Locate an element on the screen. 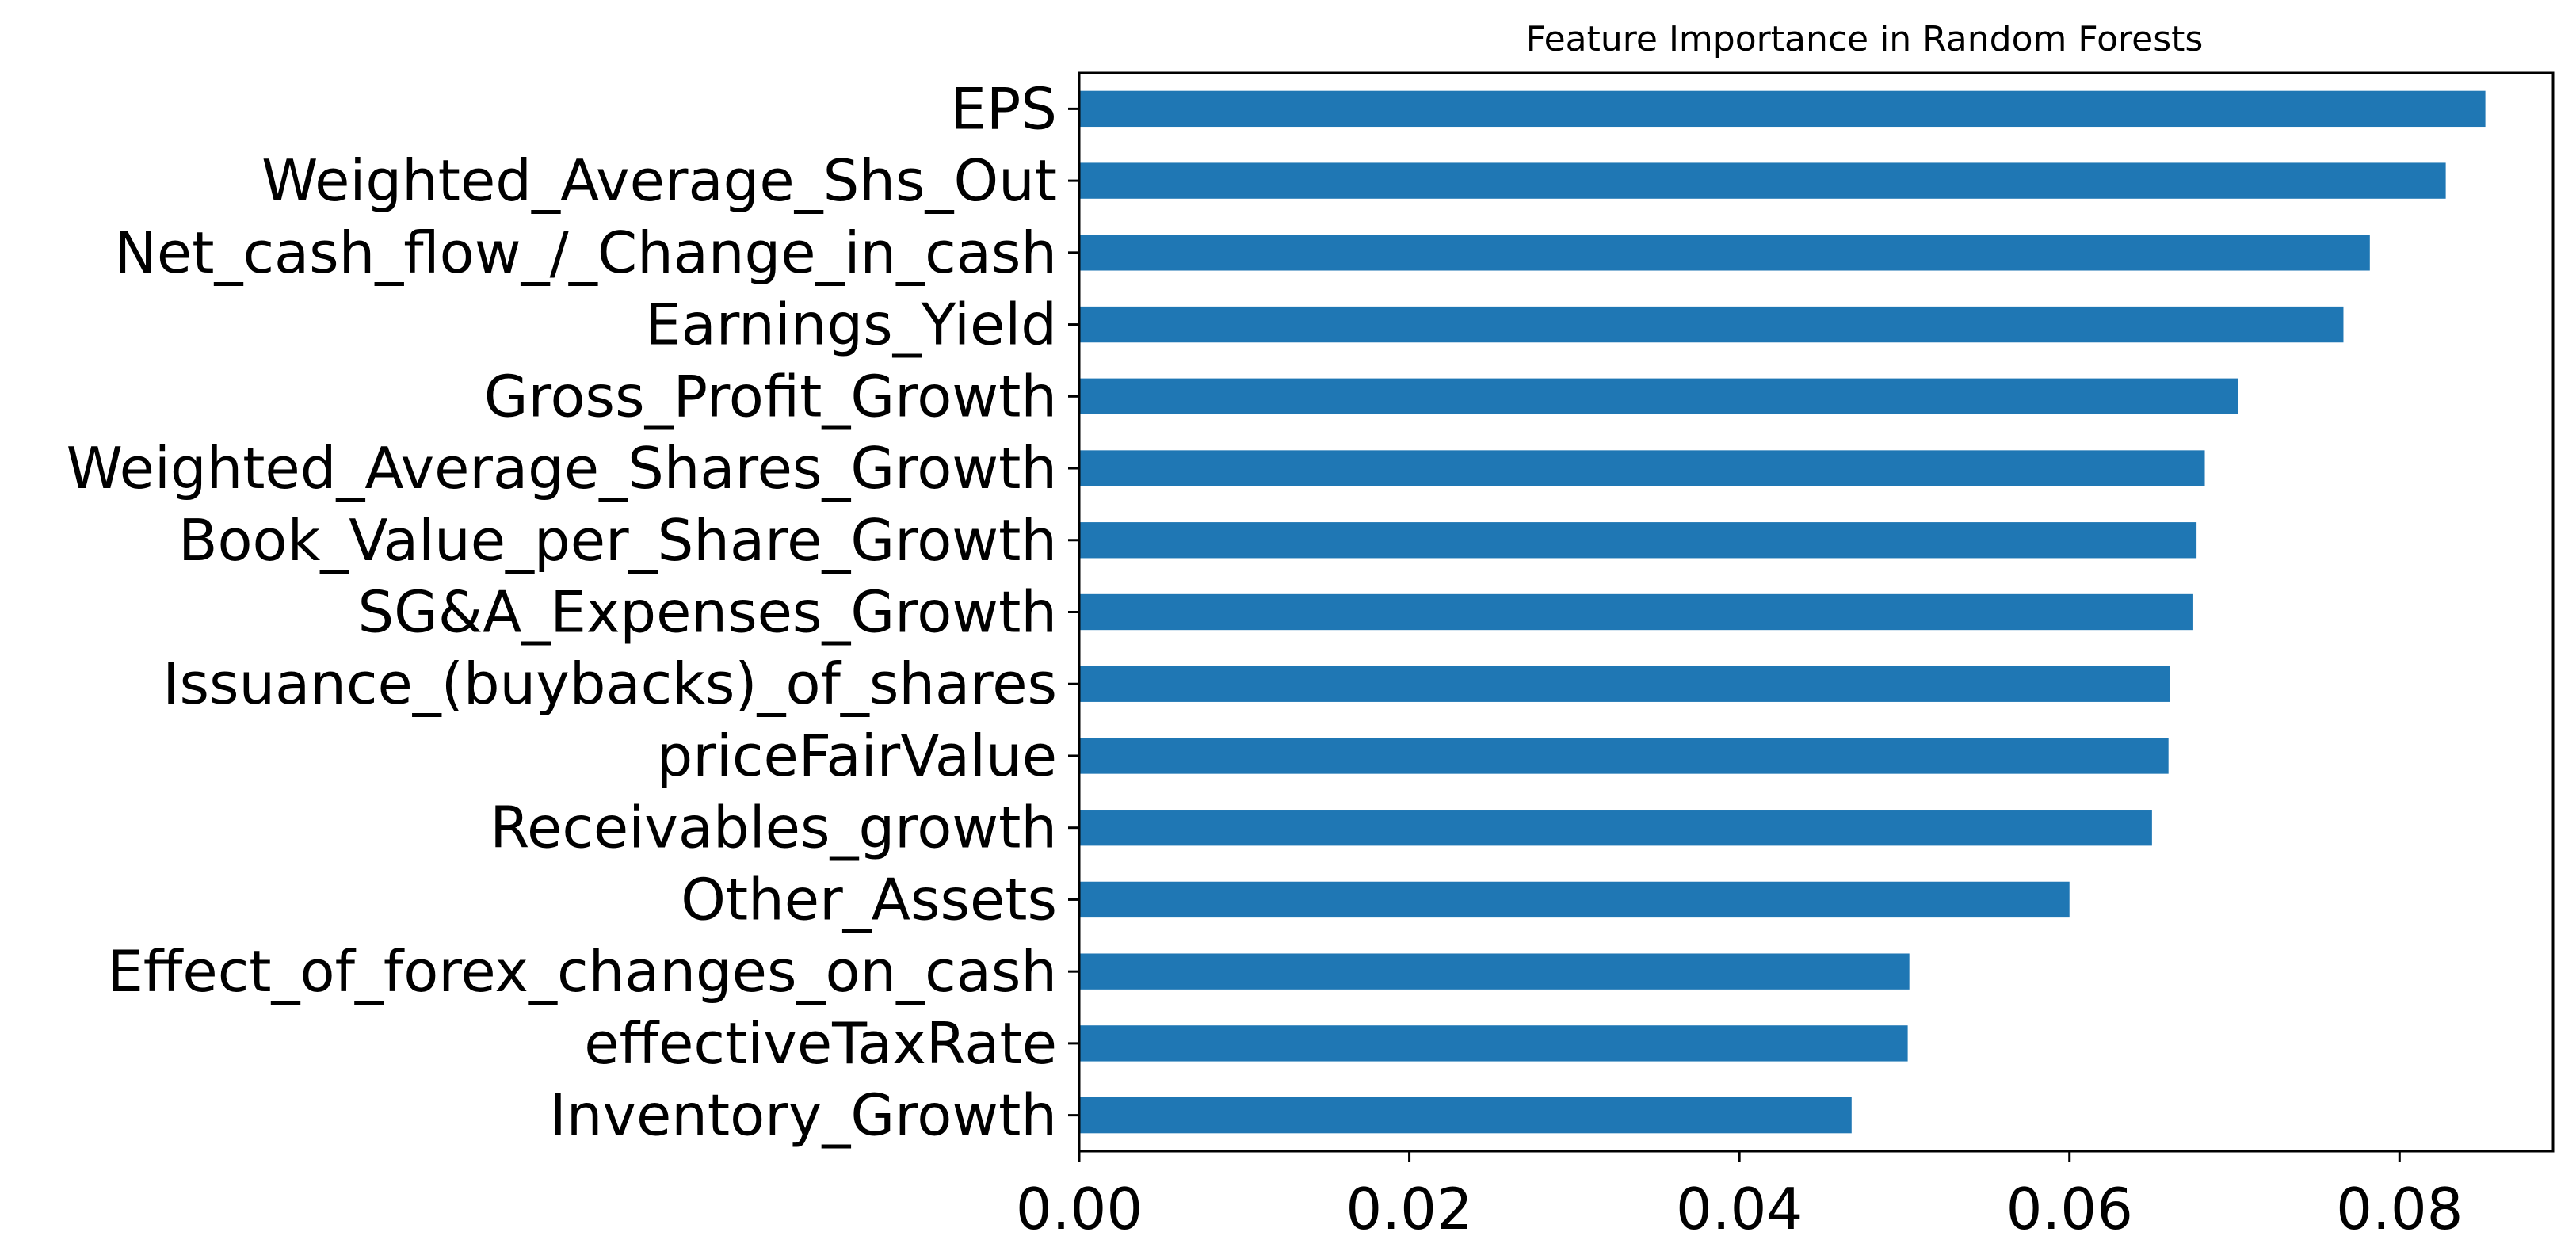  x-ticks-group: 0.00 0.02 0.04 0.06 0.08 is located at coordinates (1740, 1196).